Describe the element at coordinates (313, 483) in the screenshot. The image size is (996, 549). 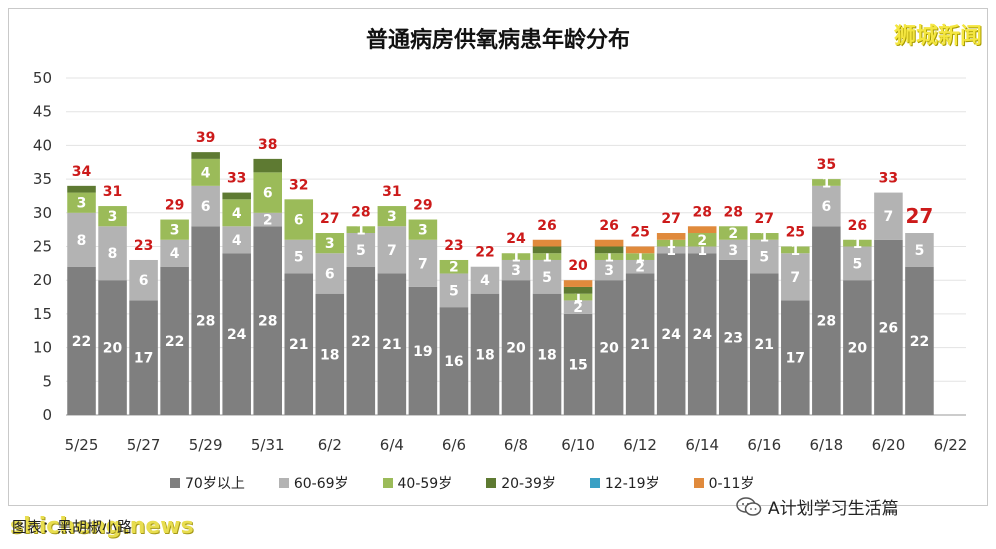
I see `legend-item: 60-69岁` at that location.